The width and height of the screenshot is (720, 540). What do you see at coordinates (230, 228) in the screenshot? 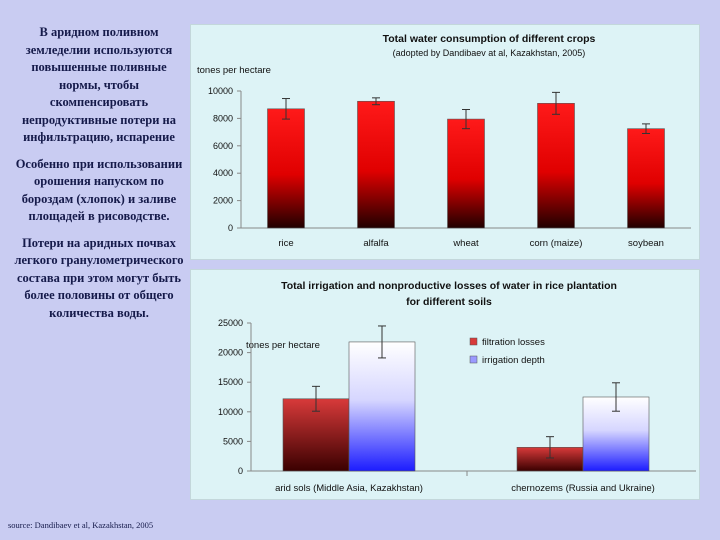
I see `chart1-ytick-label: 0` at bounding box center [230, 228].